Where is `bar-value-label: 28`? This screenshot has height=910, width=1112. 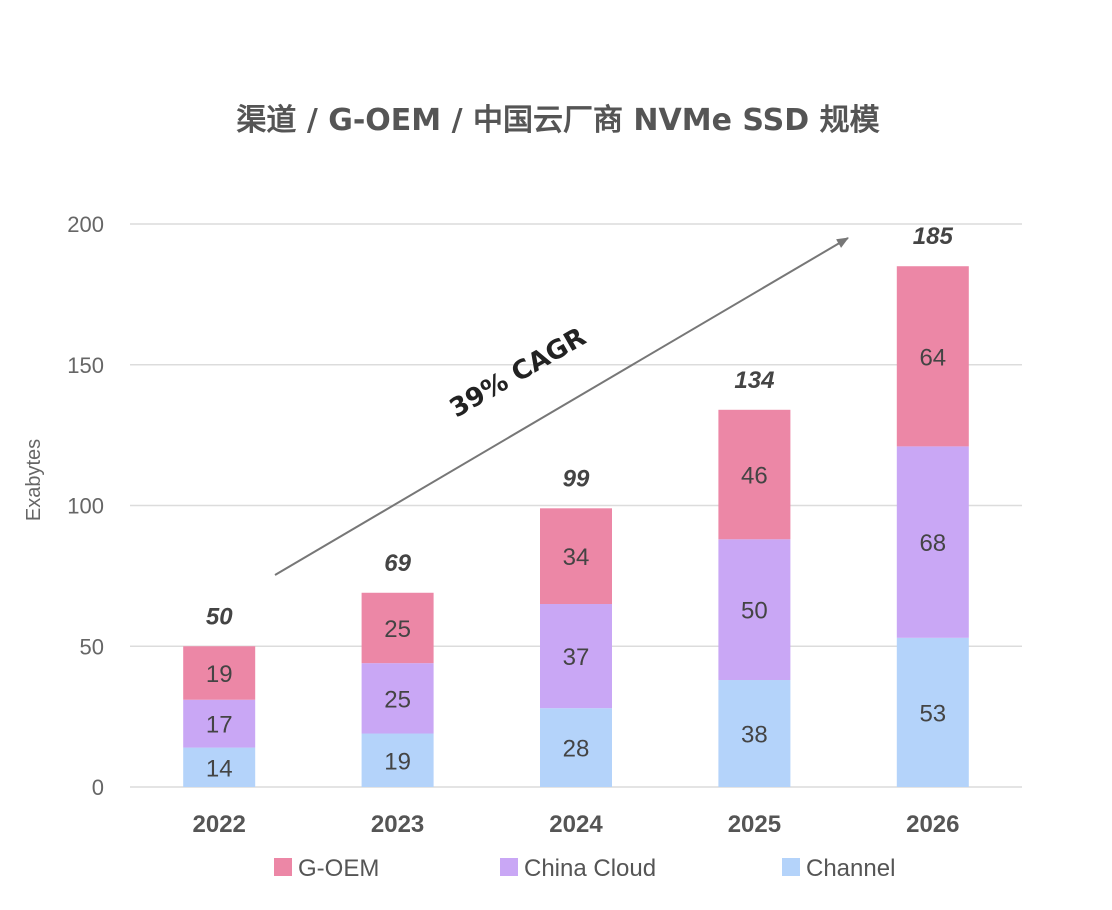
bar-value-label: 28 is located at coordinates (576, 749).